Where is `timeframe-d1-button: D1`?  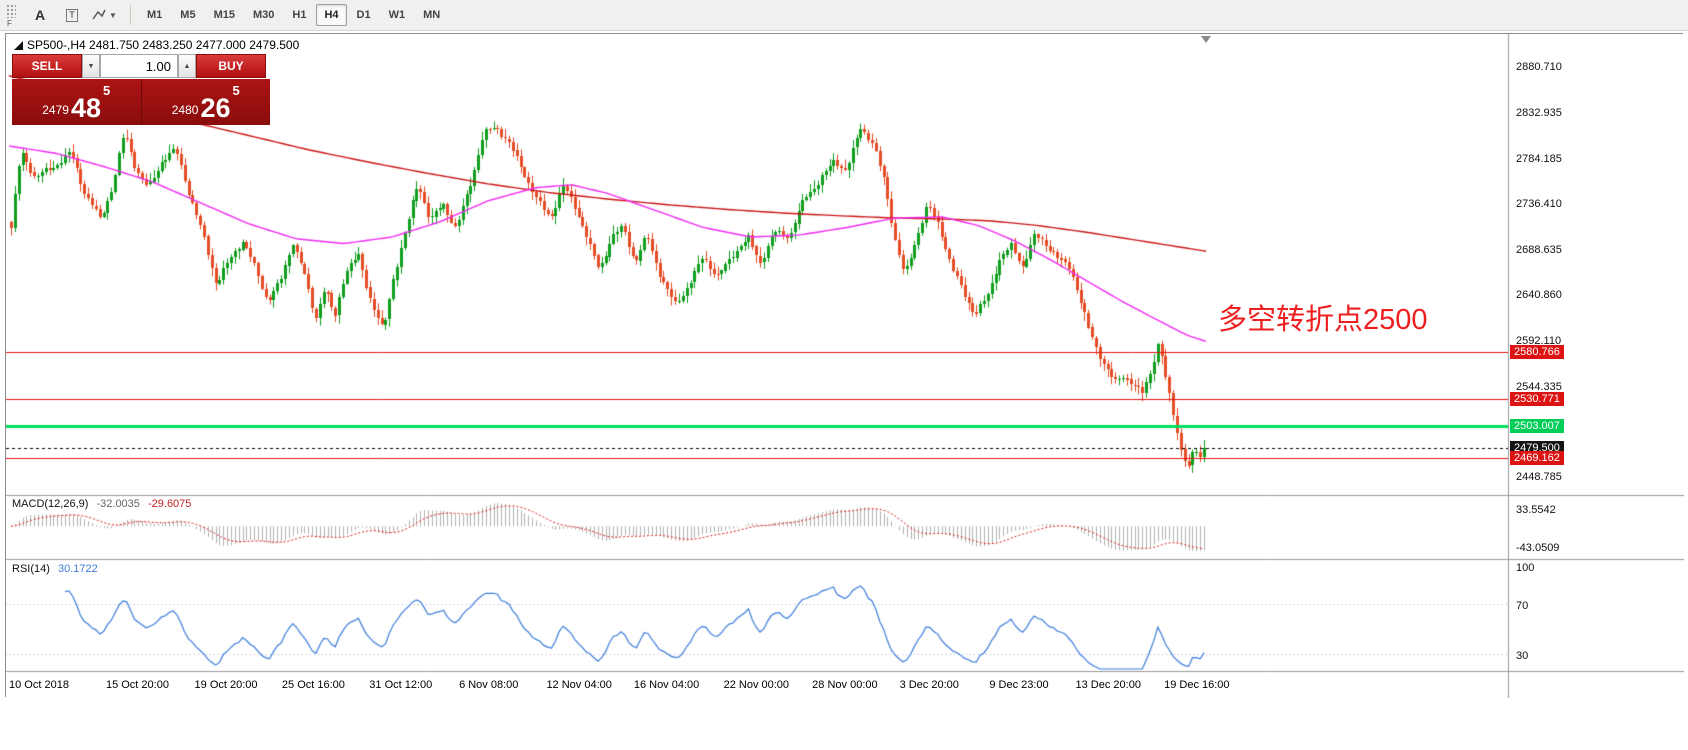
timeframe-d1-button: D1 is located at coordinates (363, 15).